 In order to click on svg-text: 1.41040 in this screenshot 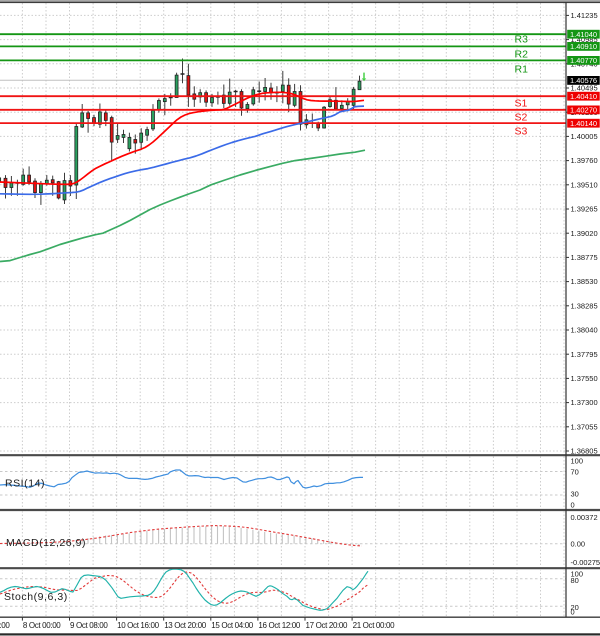, I will do `click(583, 34)`.